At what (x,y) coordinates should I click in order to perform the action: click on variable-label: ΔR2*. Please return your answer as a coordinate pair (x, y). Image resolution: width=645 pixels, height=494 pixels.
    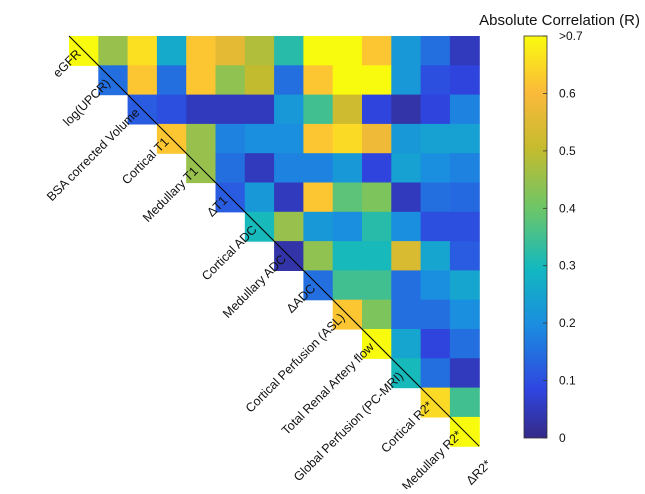
    Looking at the image, I should click on (478, 472).